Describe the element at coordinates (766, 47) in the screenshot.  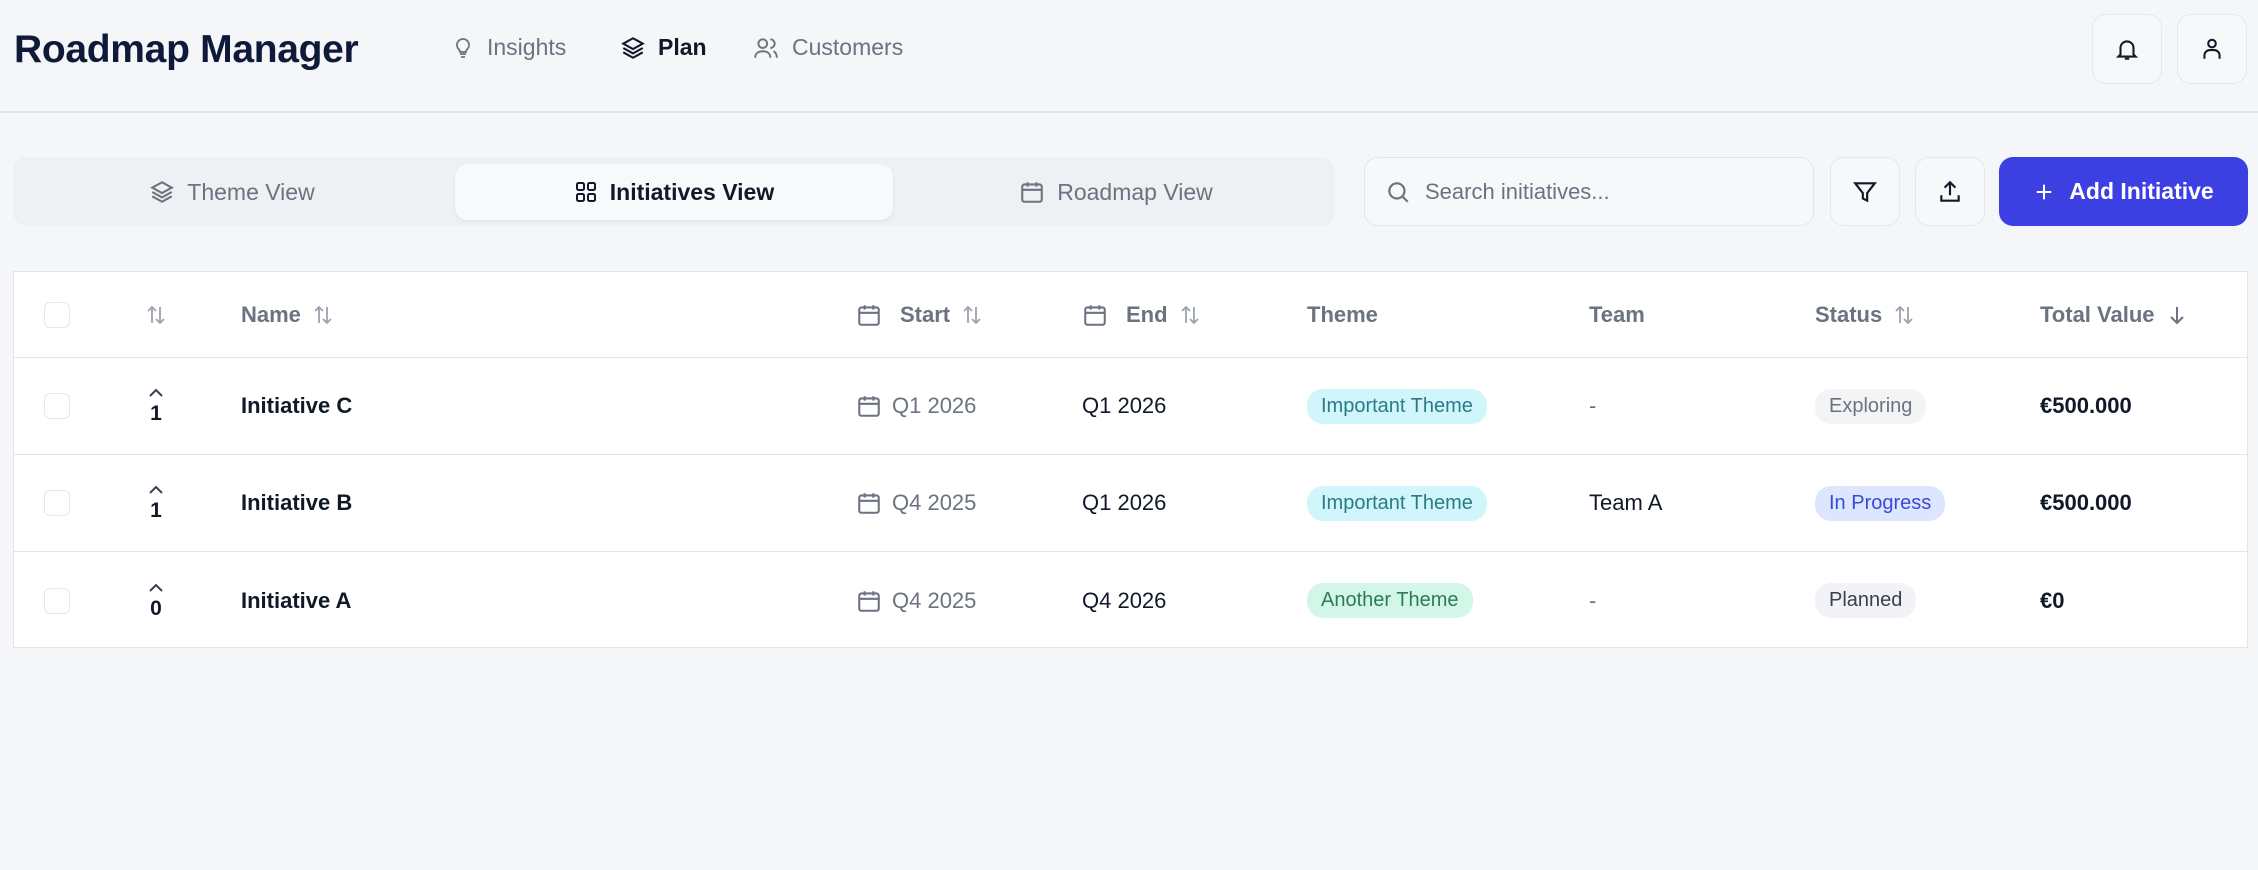
I see `users-icon` at that location.